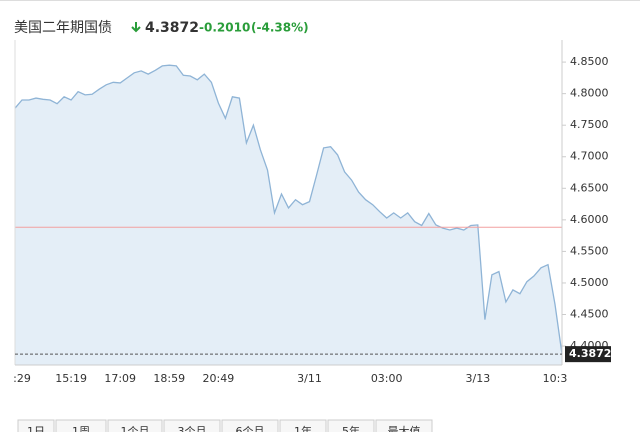 Image resolution: width=640 pixels, height=436 pixels. Describe the element at coordinates (224, 28) in the screenshot. I see `change: -0.2010` at that location.